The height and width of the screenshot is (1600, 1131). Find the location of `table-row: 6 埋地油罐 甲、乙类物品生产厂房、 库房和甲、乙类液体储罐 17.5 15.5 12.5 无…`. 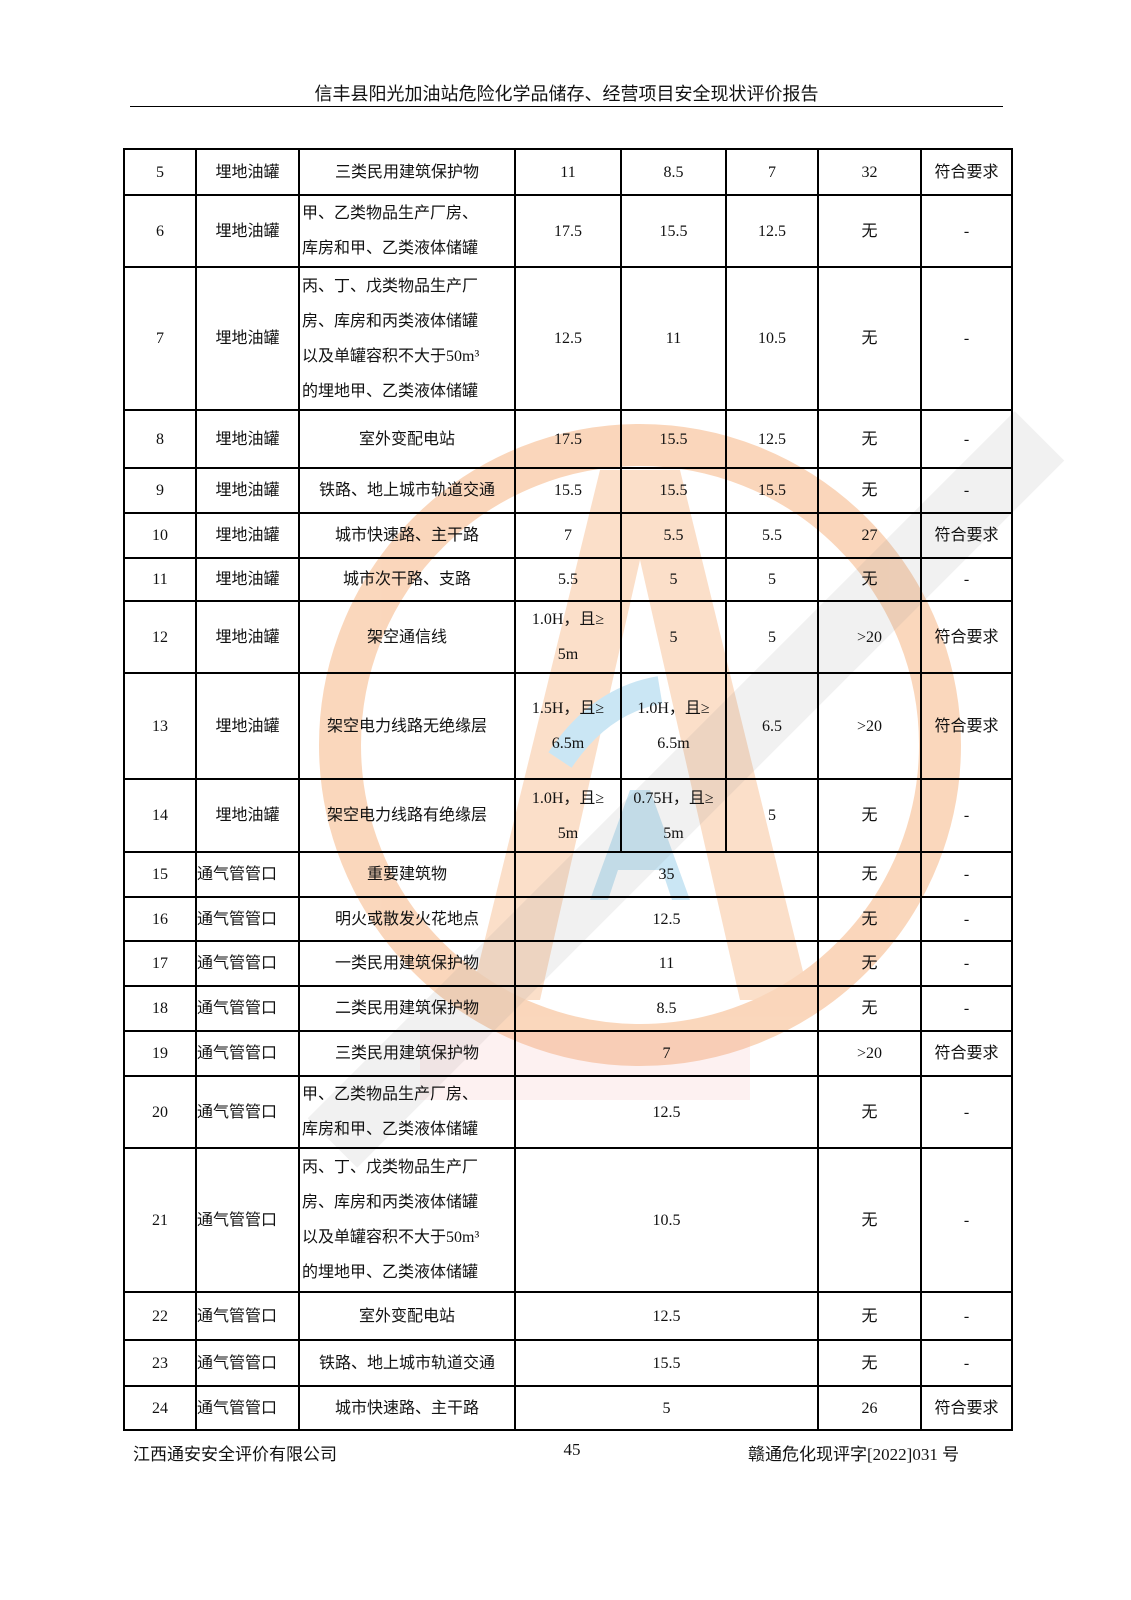

table-row: 6 埋地油罐 甲、乙类物品生产厂房、 库房和甲、乙类液体储罐 17.5 15.5 12.5 无… is located at coordinates (568, 231).